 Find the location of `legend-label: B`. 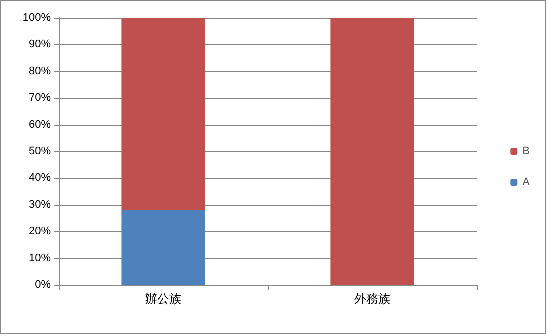

legend-label: B is located at coordinates (526, 152).